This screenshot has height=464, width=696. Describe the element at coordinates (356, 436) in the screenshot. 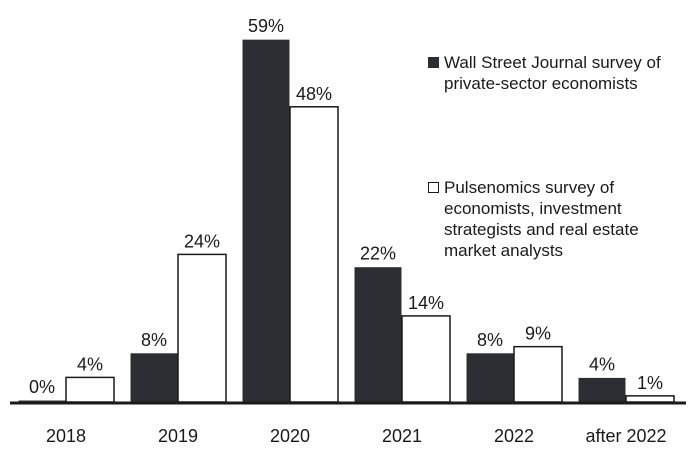

I see `x-tick-labels-group: 2018 2019 2020 2021 2022 after 2022` at that location.